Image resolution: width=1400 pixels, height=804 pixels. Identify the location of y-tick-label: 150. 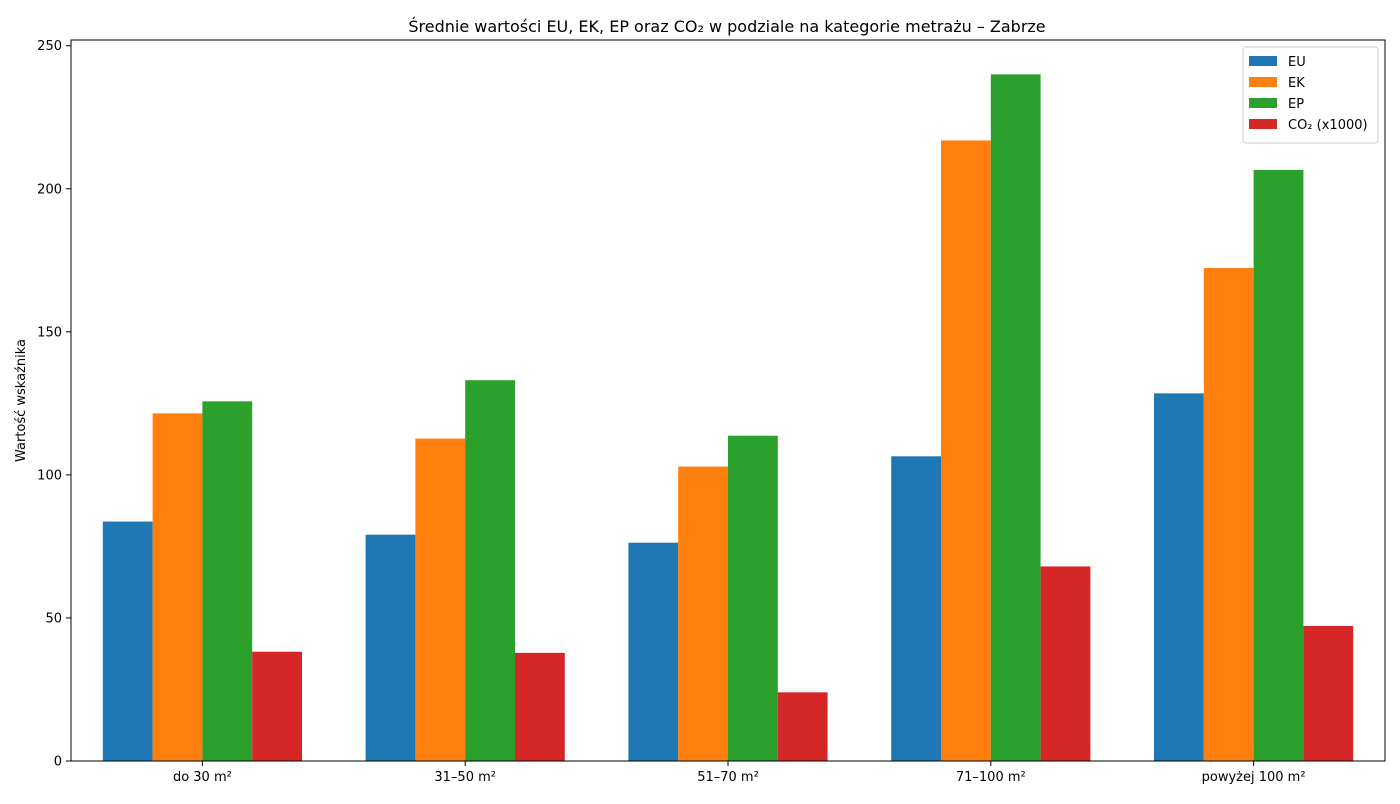
(49, 332).